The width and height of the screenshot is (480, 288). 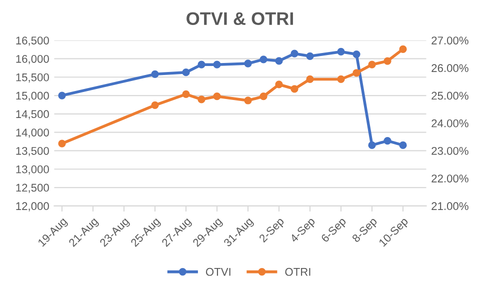 What do you see at coordinates (450, 123) in the screenshot?
I see `y2-tick-label: 24.00%` at bounding box center [450, 123].